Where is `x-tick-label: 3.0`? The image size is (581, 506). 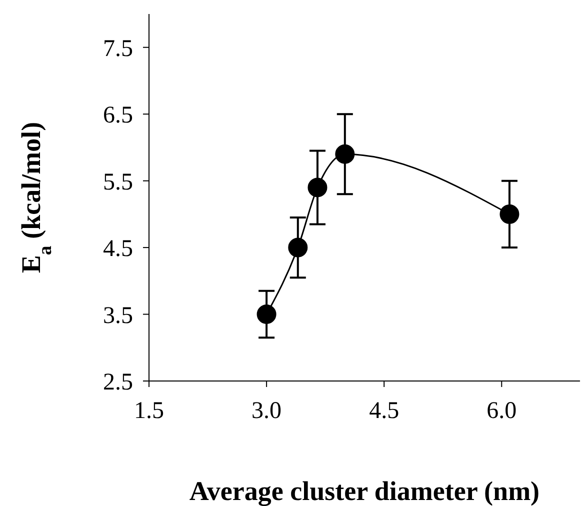 x-tick-label: 3.0 is located at coordinates (267, 411).